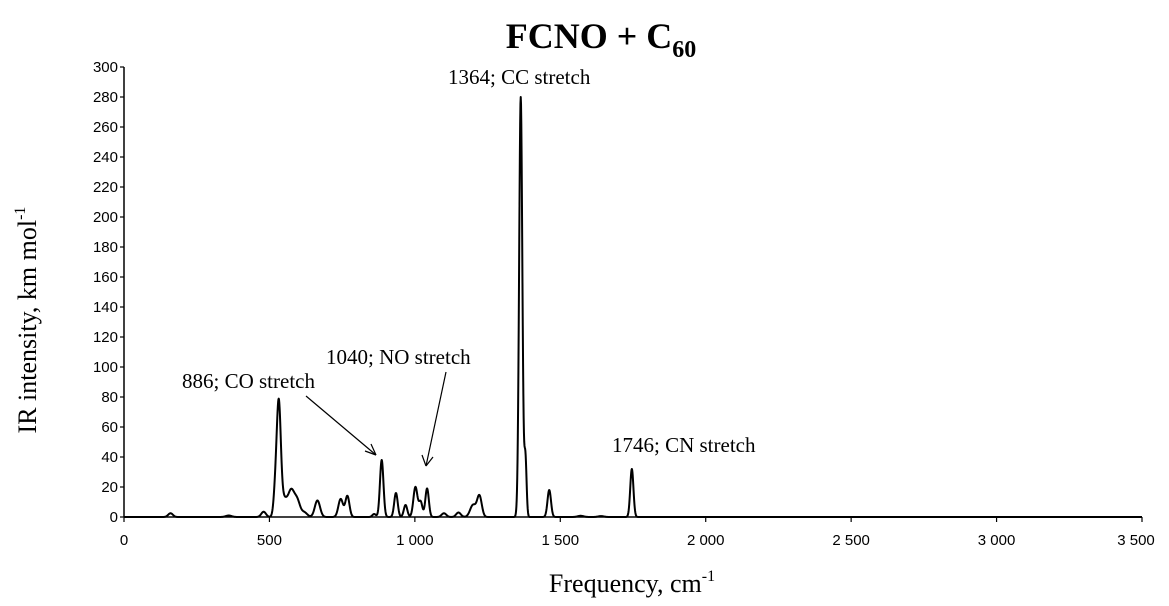  I want to click on y-tick-label: 220, so click(105, 187).